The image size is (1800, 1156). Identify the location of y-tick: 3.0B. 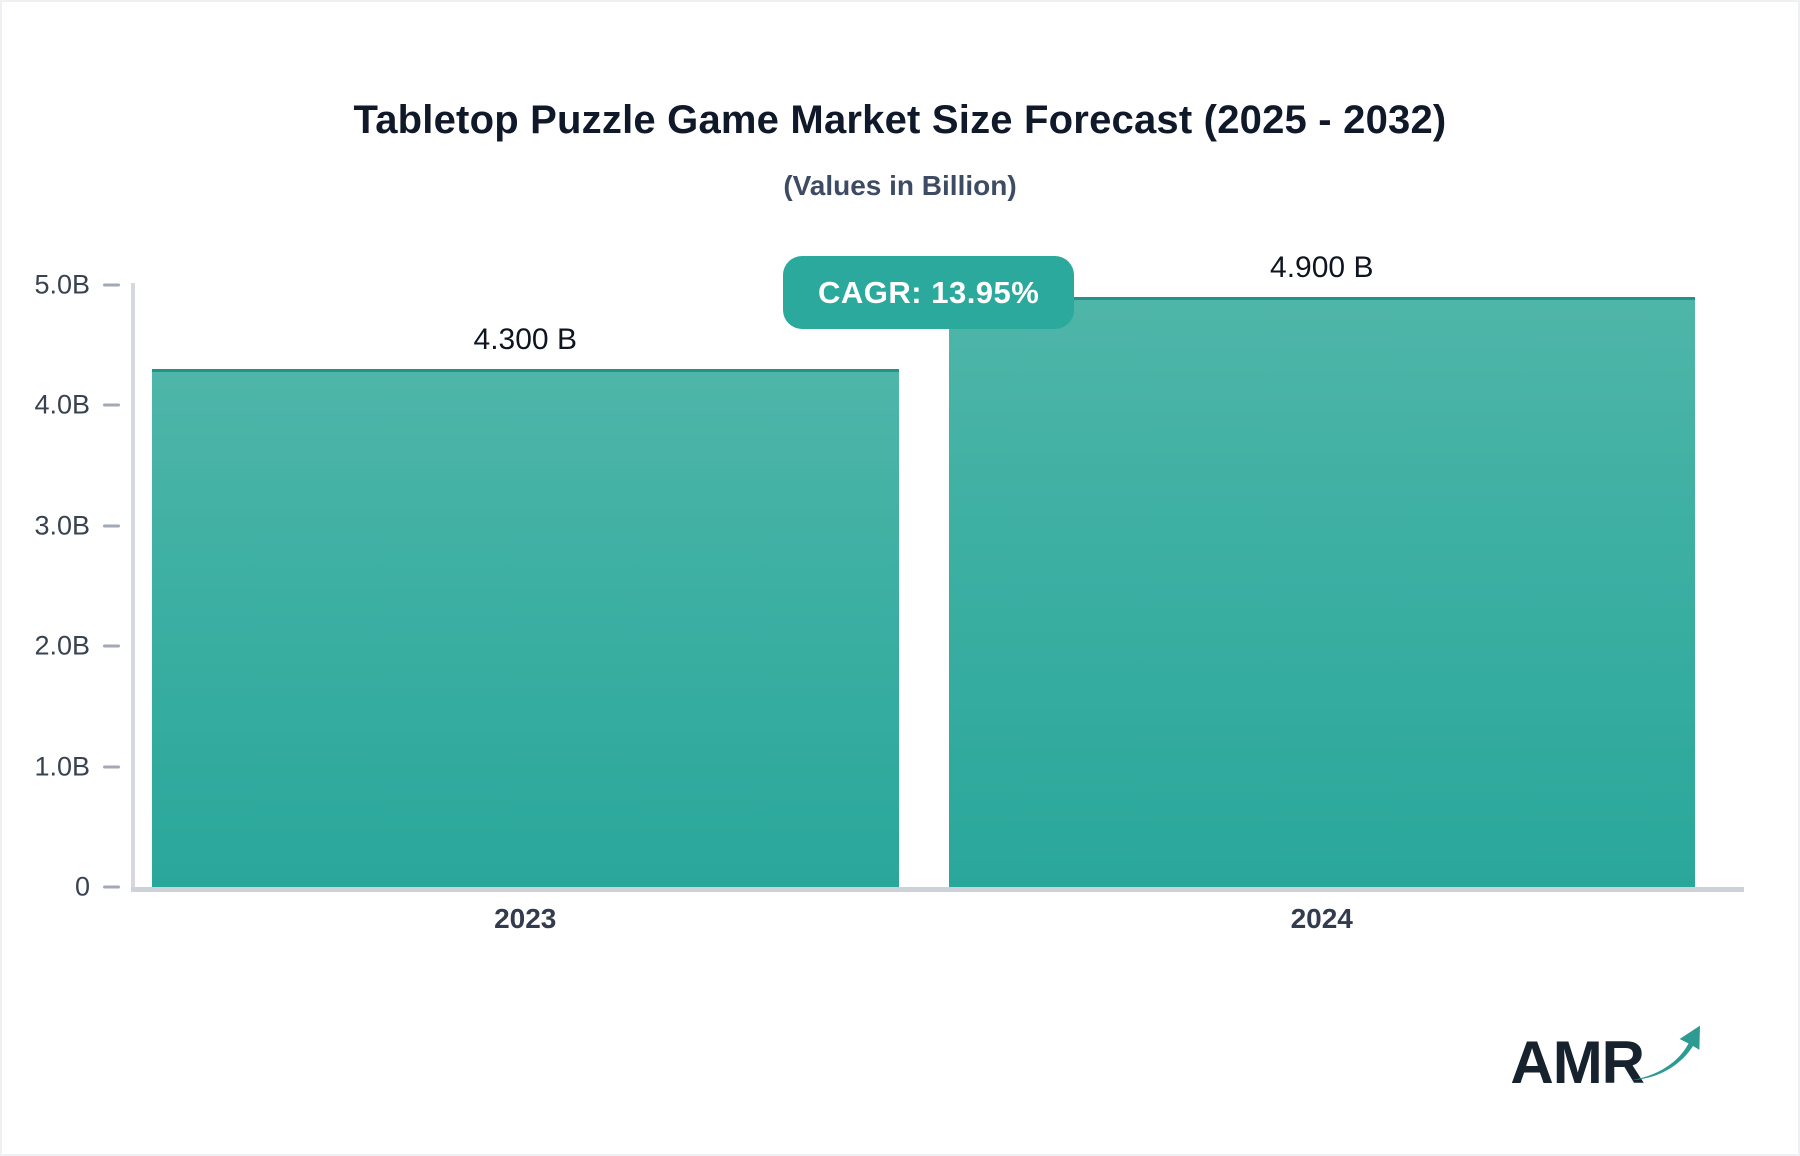
(61, 525).